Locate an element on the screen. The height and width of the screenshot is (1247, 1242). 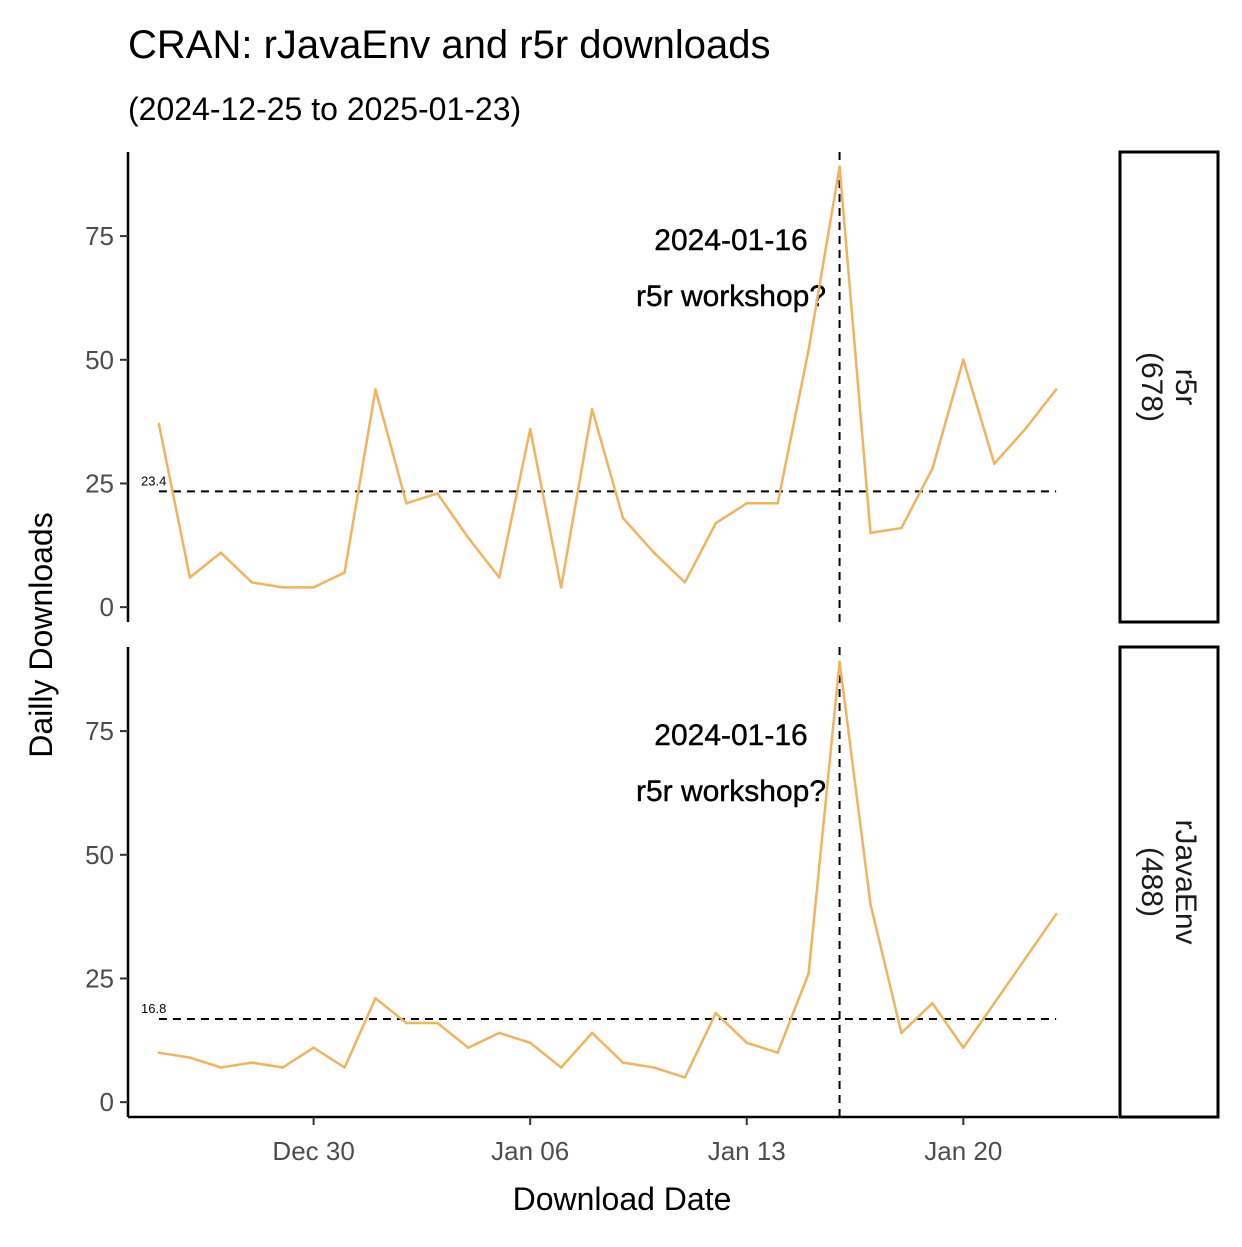
x-axis-label: Download Date is located at coordinates (622, 1199).